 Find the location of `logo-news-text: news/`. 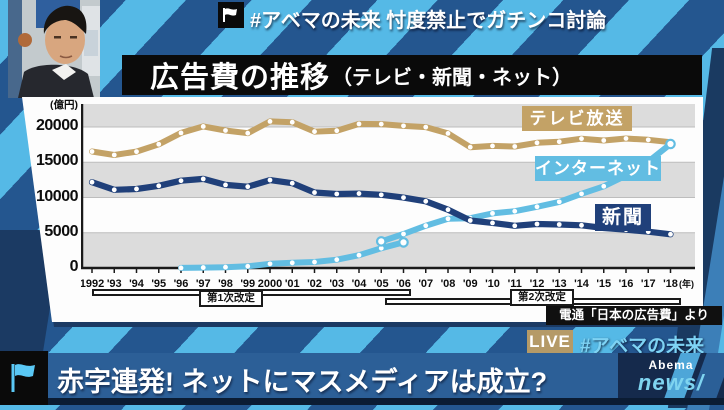

logo-news-text: news/ is located at coordinates (671, 382).